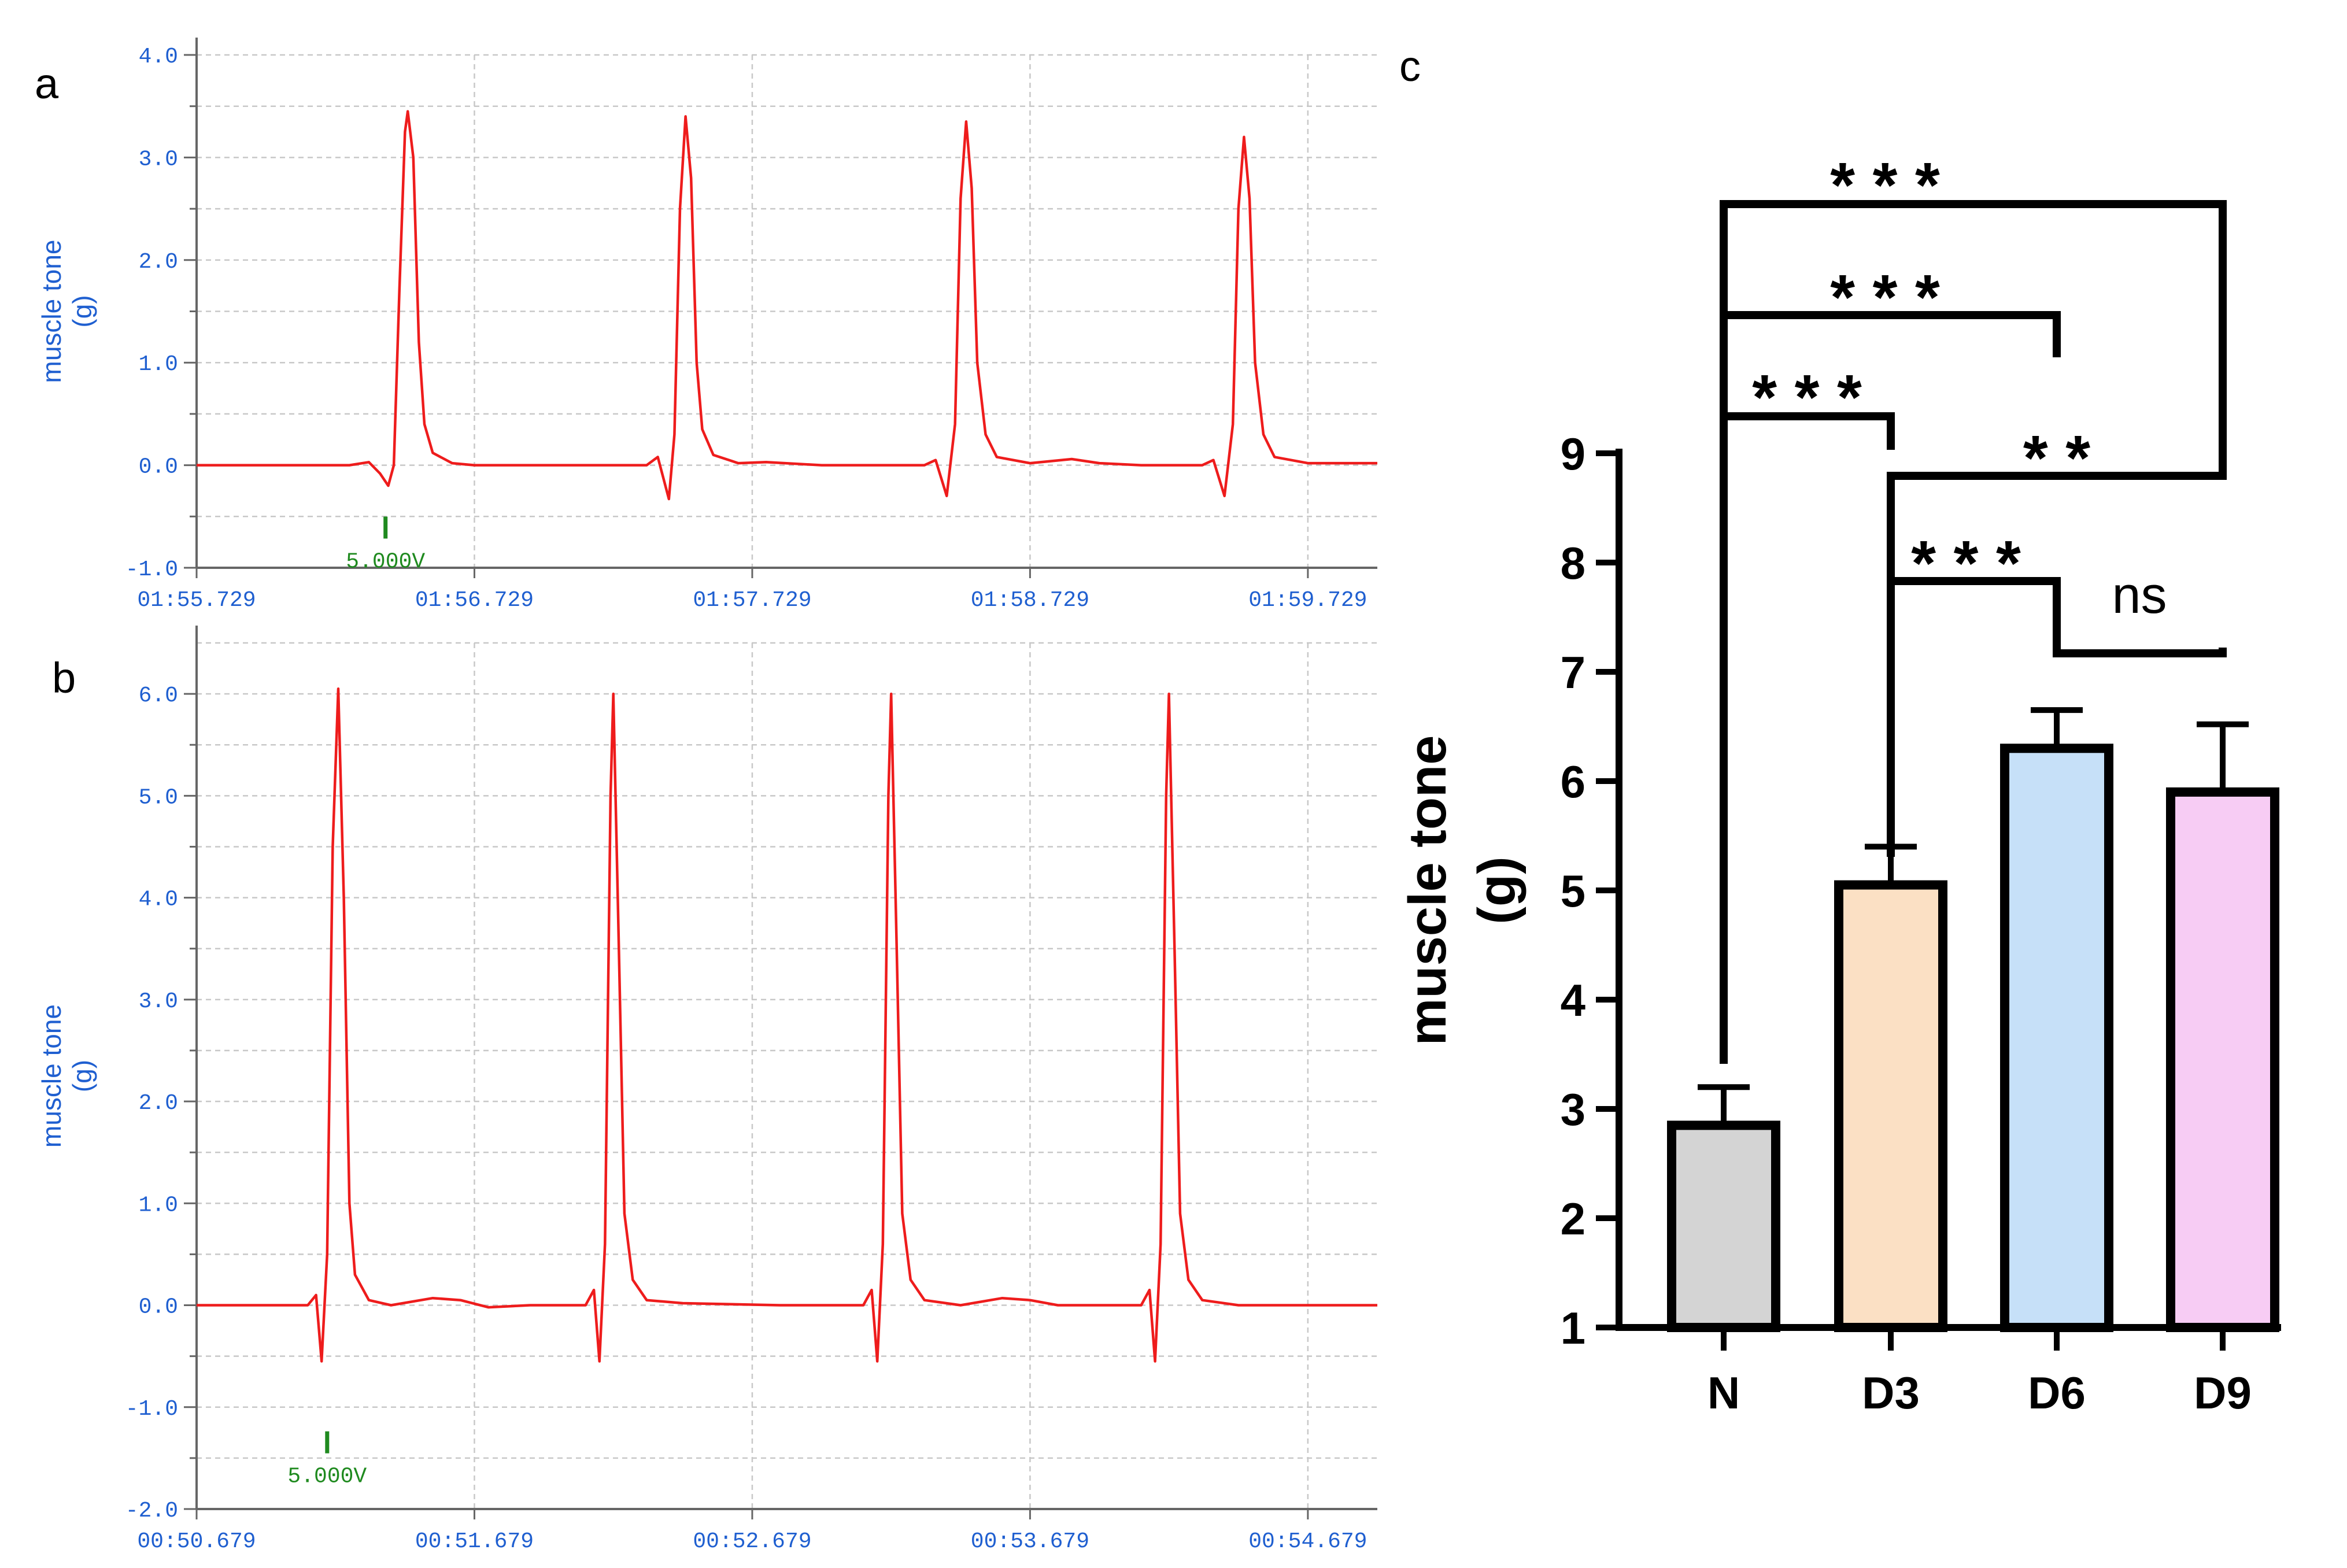  Describe the element at coordinates (1573, 1109) in the screenshot. I see `y-tick-label: 3` at that location.